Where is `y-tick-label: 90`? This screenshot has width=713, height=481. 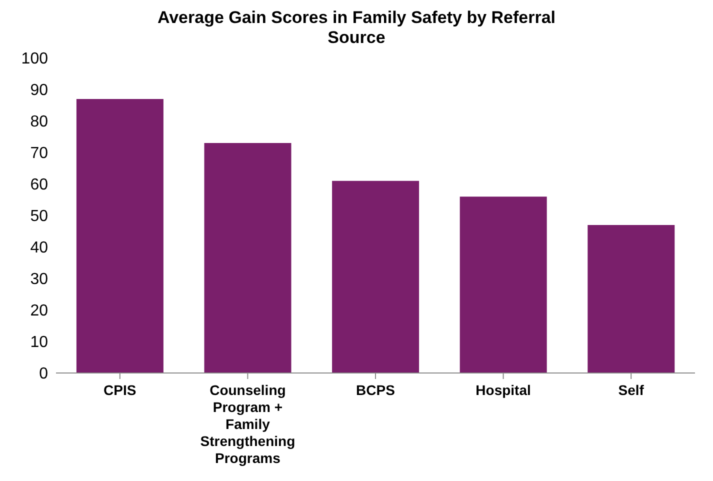
y-tick-label: 90 is located at coordinates (39, 91).